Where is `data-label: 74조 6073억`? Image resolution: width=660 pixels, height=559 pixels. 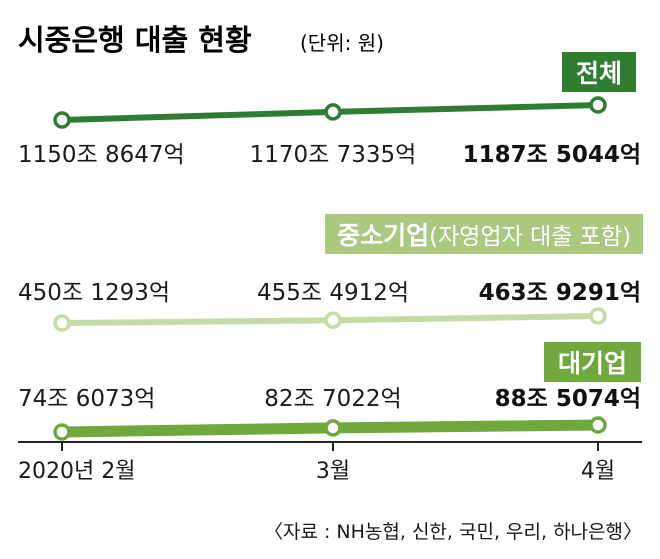
data-label: 74조 6073억 is located at coordinates (86, 399).